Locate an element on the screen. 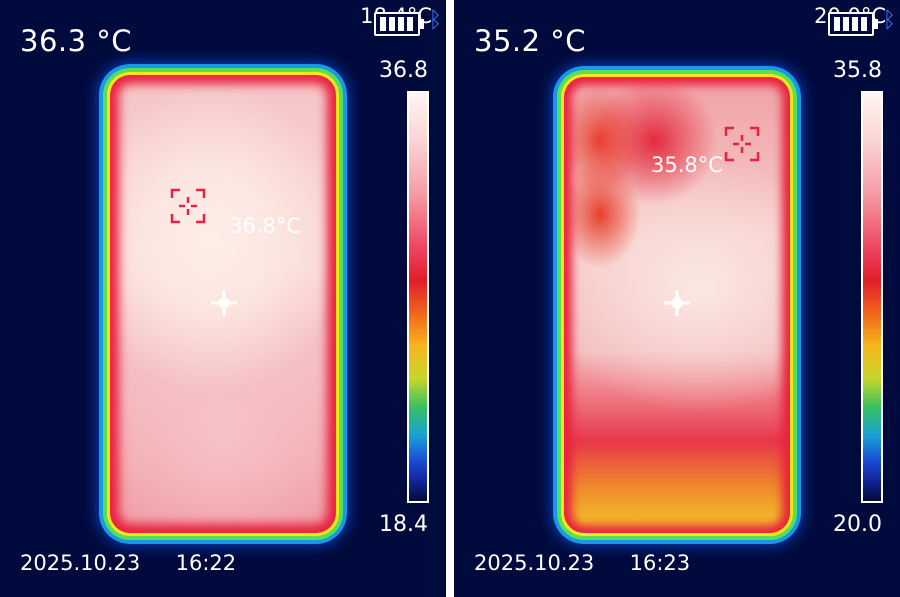 The image size is (900, 597). scale-max: 36.8 is located at coordinates (403, 70).